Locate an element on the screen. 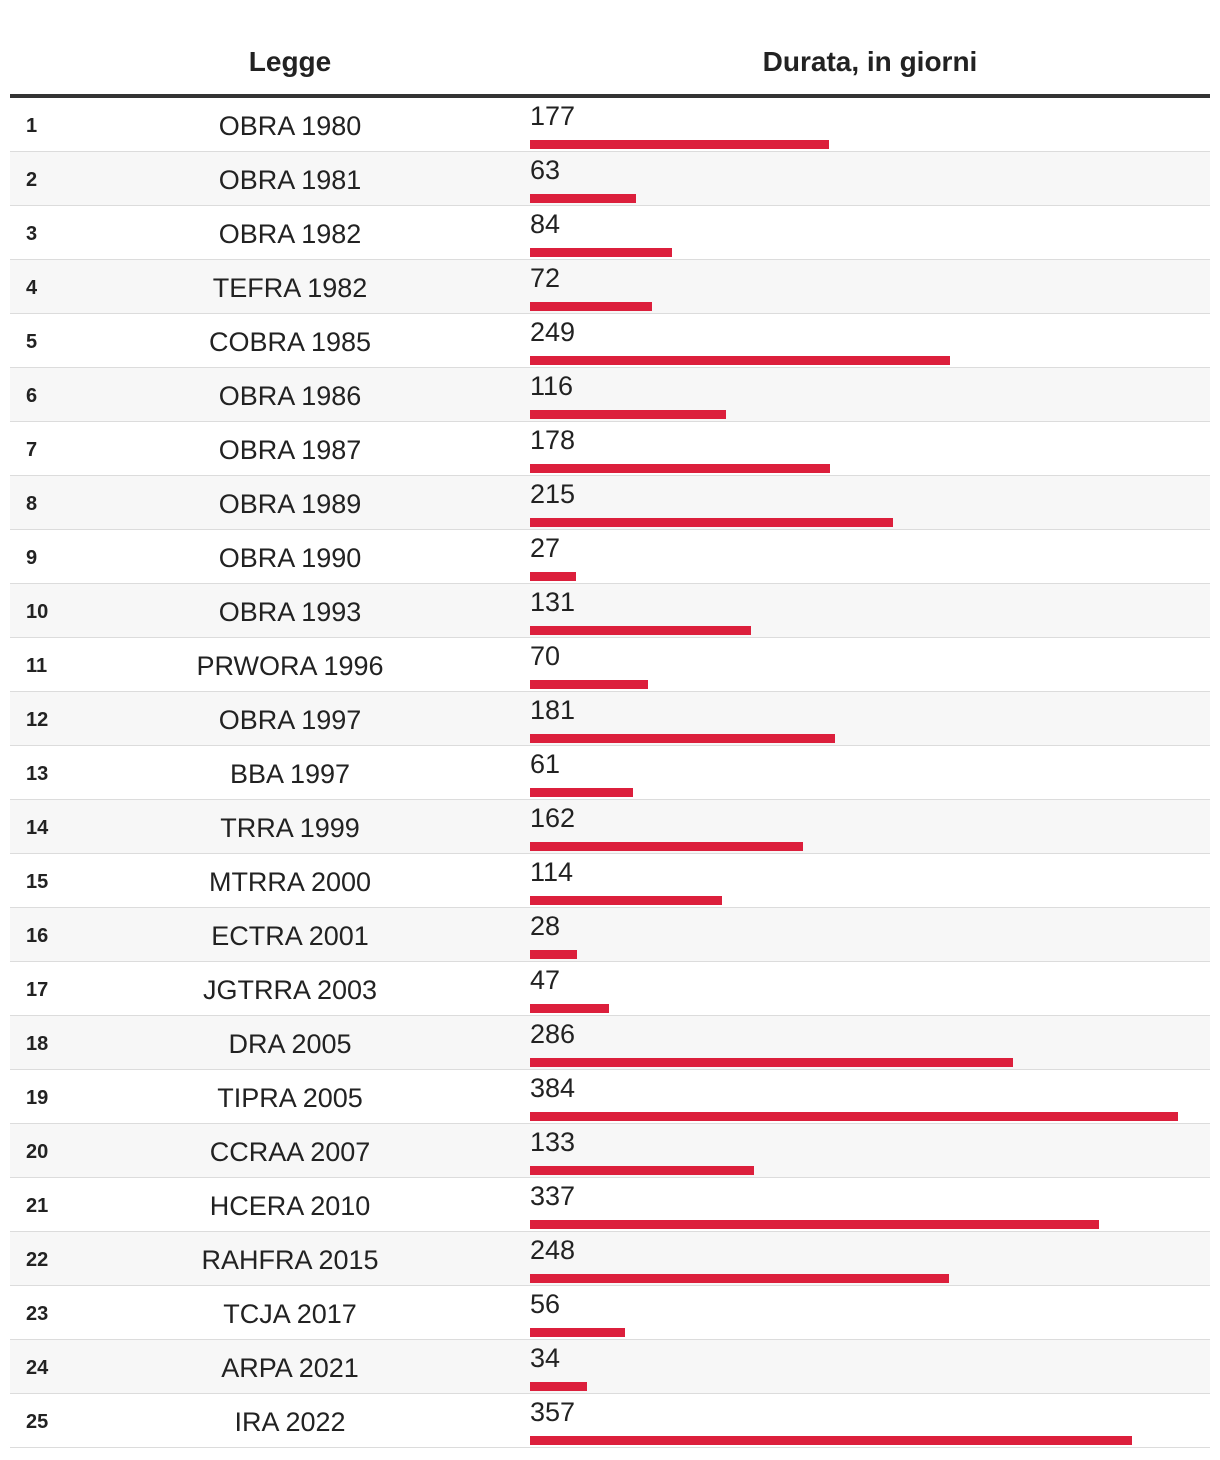 Image resolution: width=1220 pixels, height=1460 pixels. table-row: 14 TRRA 1999 162 is located at coordinates (610, 827).